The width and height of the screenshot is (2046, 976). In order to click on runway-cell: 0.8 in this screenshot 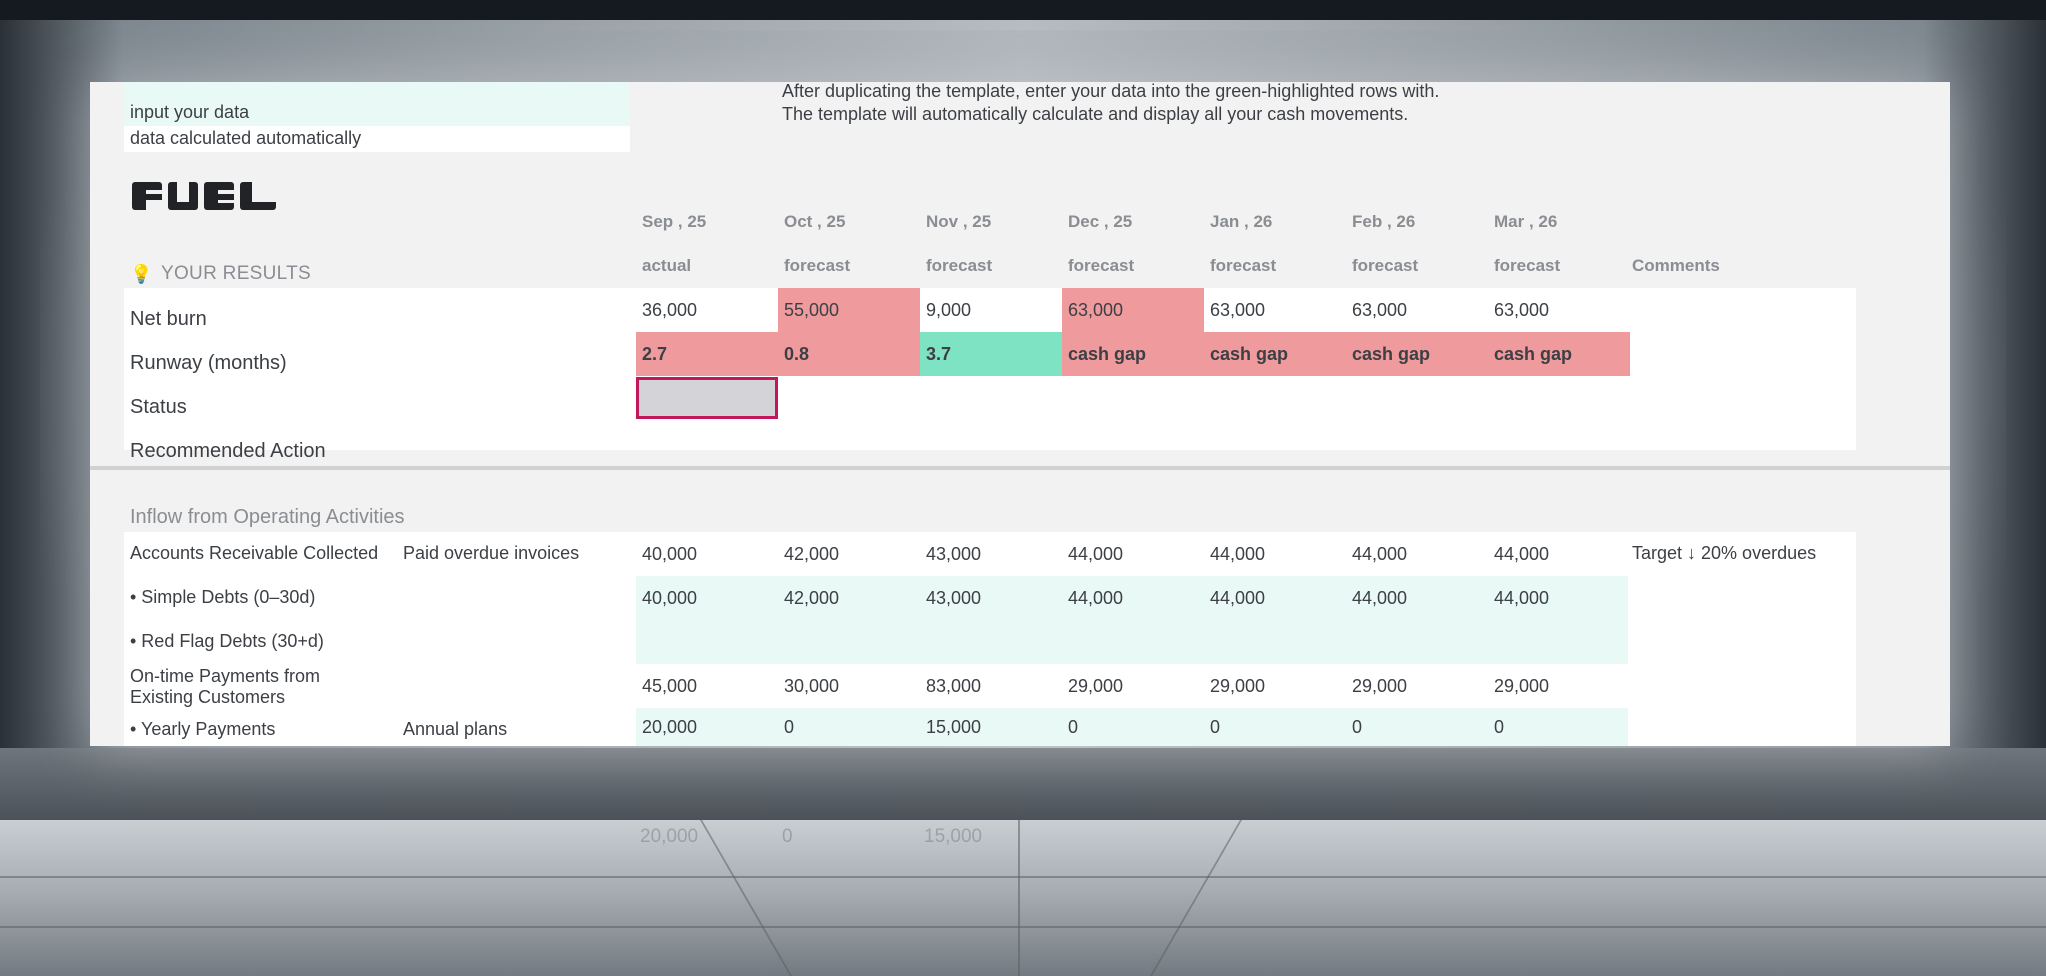, I will do `click(849, 354)`.